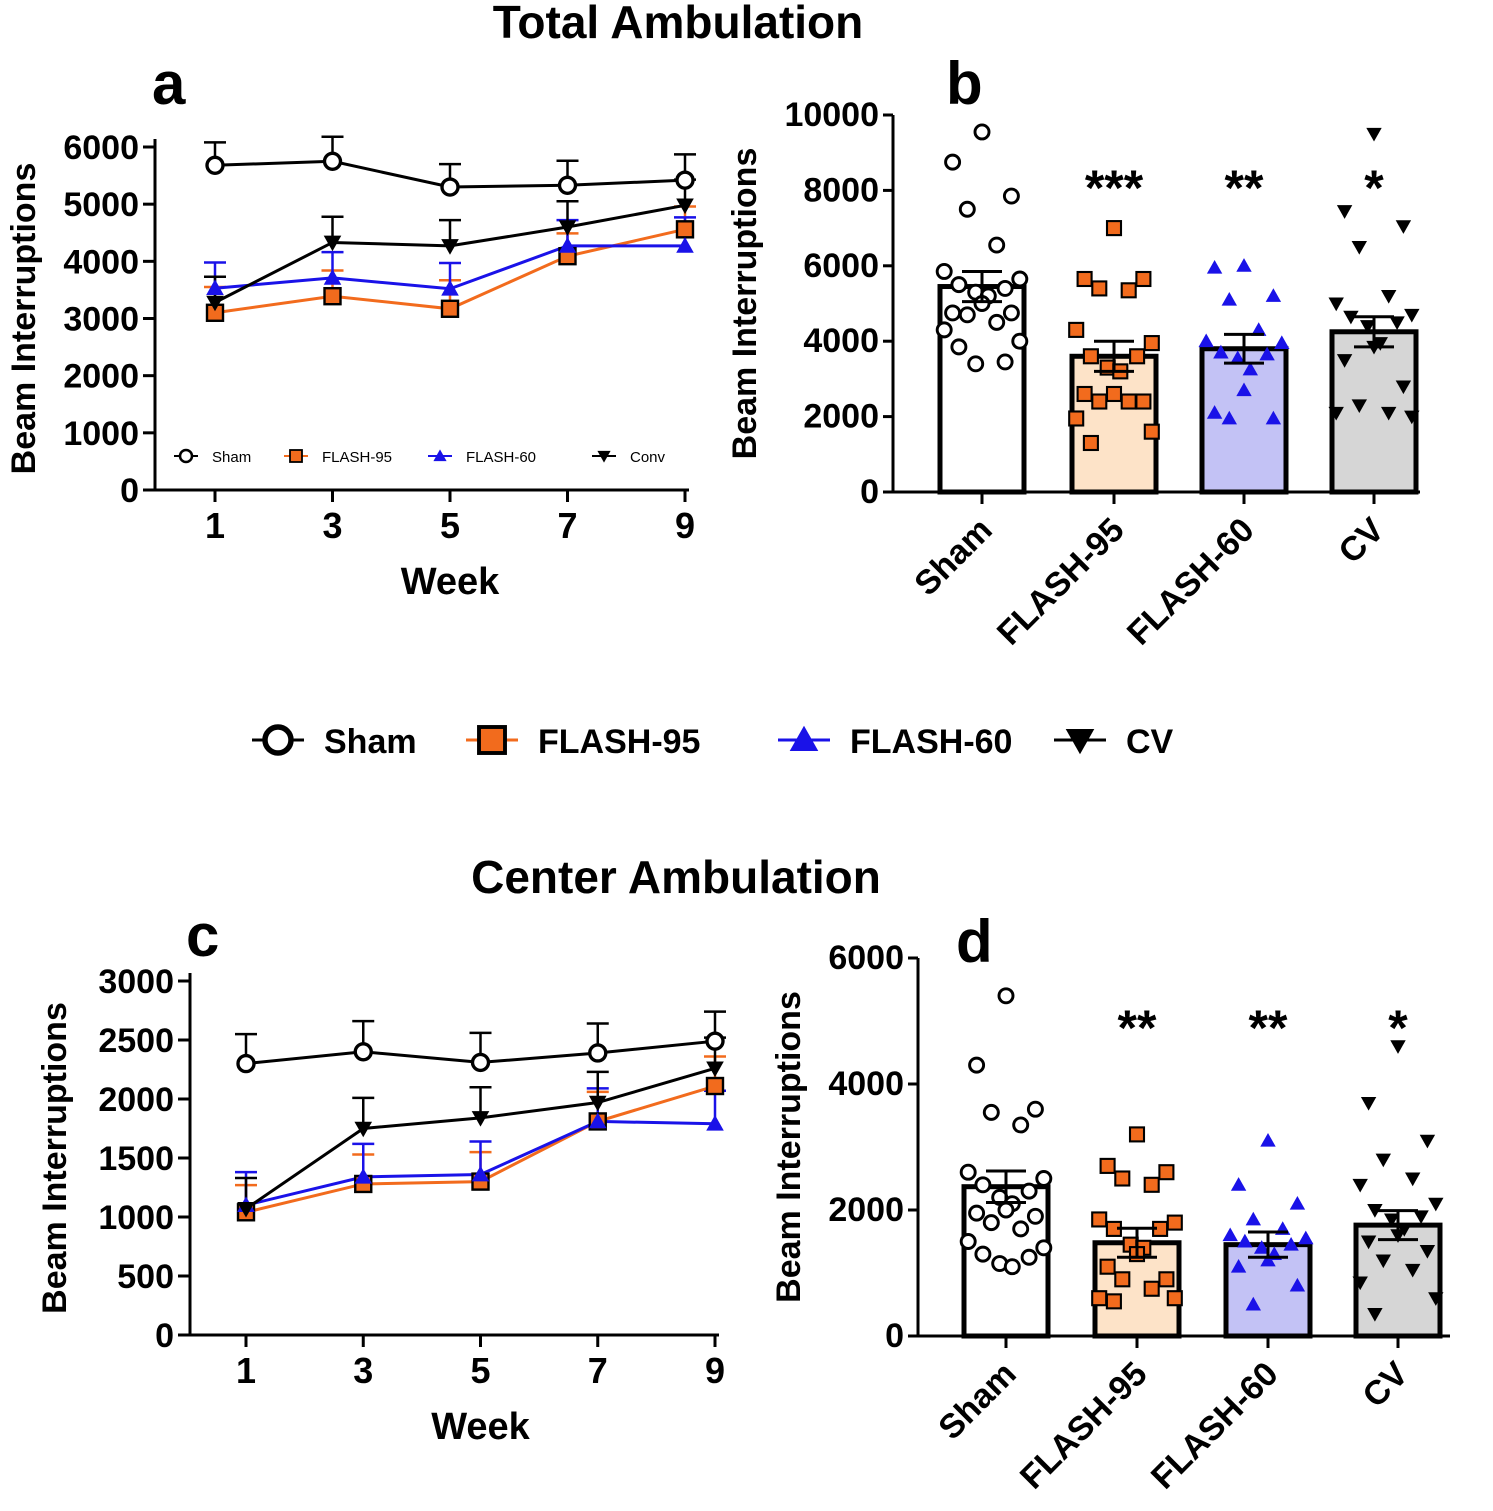  I want to click on legend-label: FLASH-60, so click(931, 742).